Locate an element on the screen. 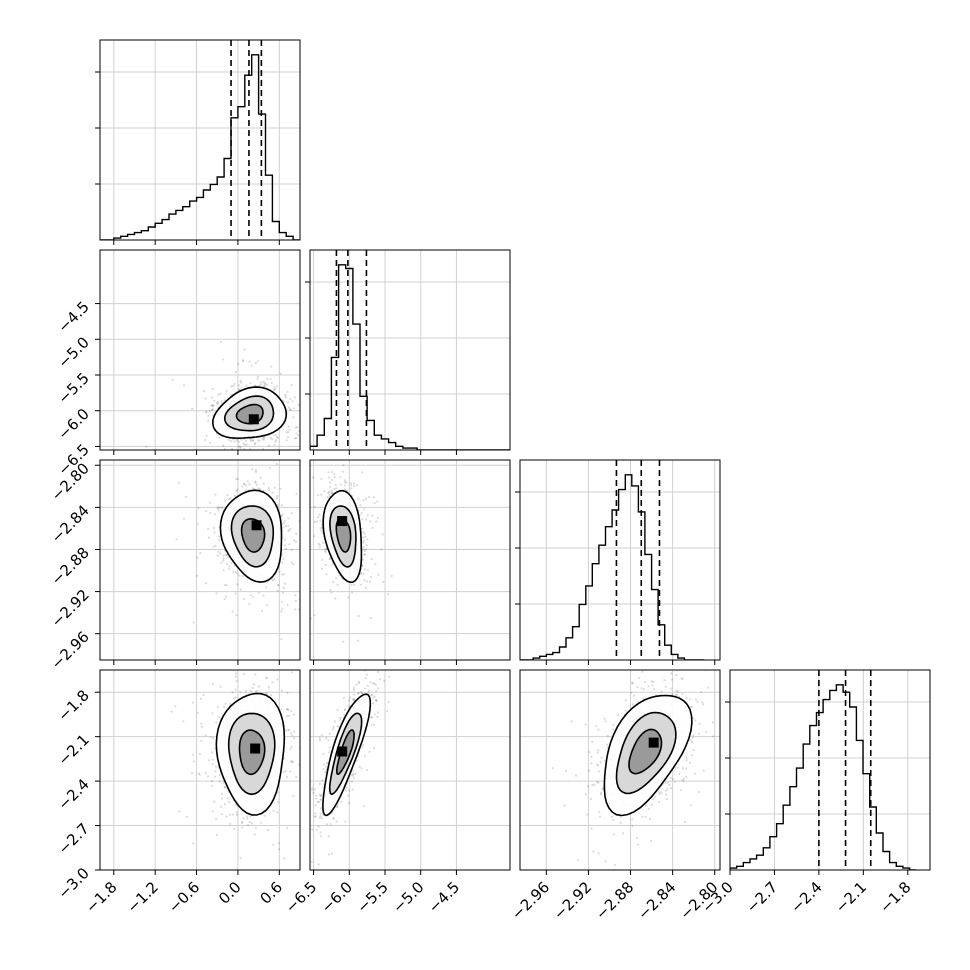 The width and height of the screenshot is (970, 970). panel-frame is located at coordinates (200, 140).